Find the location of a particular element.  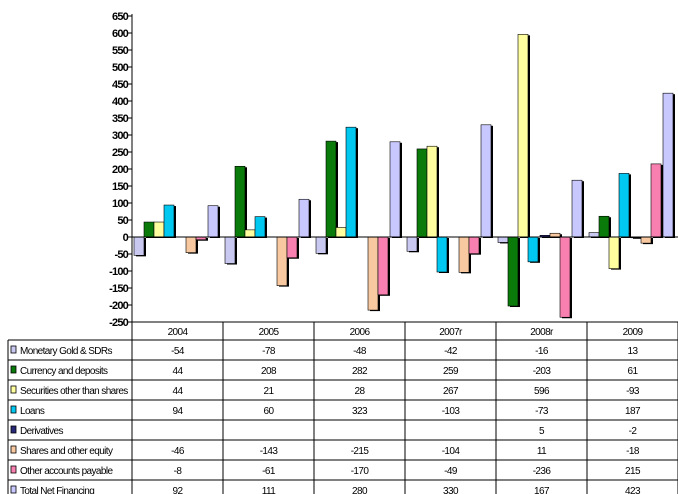

data-label: 94 is located at coordinates (178, 411).